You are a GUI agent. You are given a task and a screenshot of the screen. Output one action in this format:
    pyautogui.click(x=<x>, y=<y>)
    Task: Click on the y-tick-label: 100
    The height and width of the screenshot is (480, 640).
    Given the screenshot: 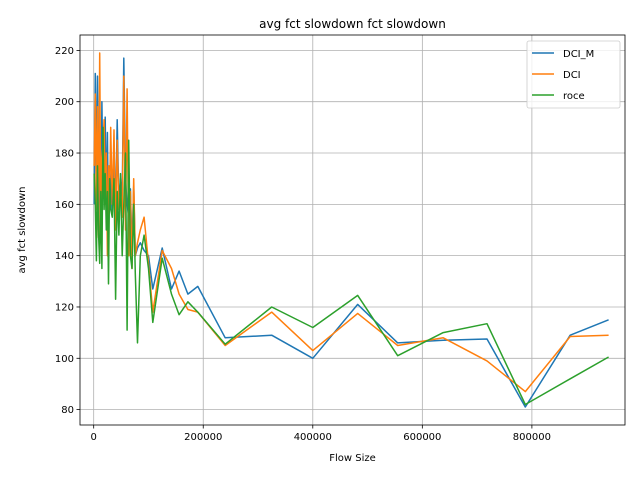 What is the action you would take?
    pyautogui.click(x=64, y=359)
    